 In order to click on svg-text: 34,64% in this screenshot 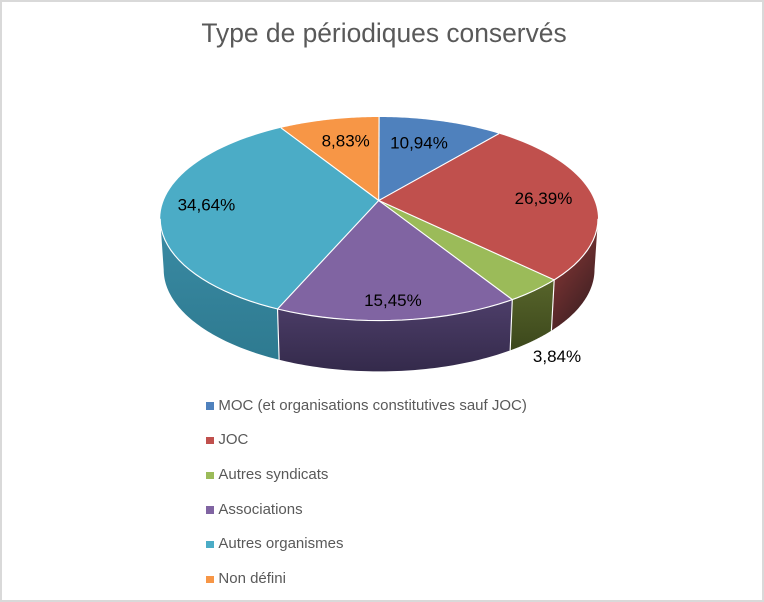, I will do `click(207, 204)`.